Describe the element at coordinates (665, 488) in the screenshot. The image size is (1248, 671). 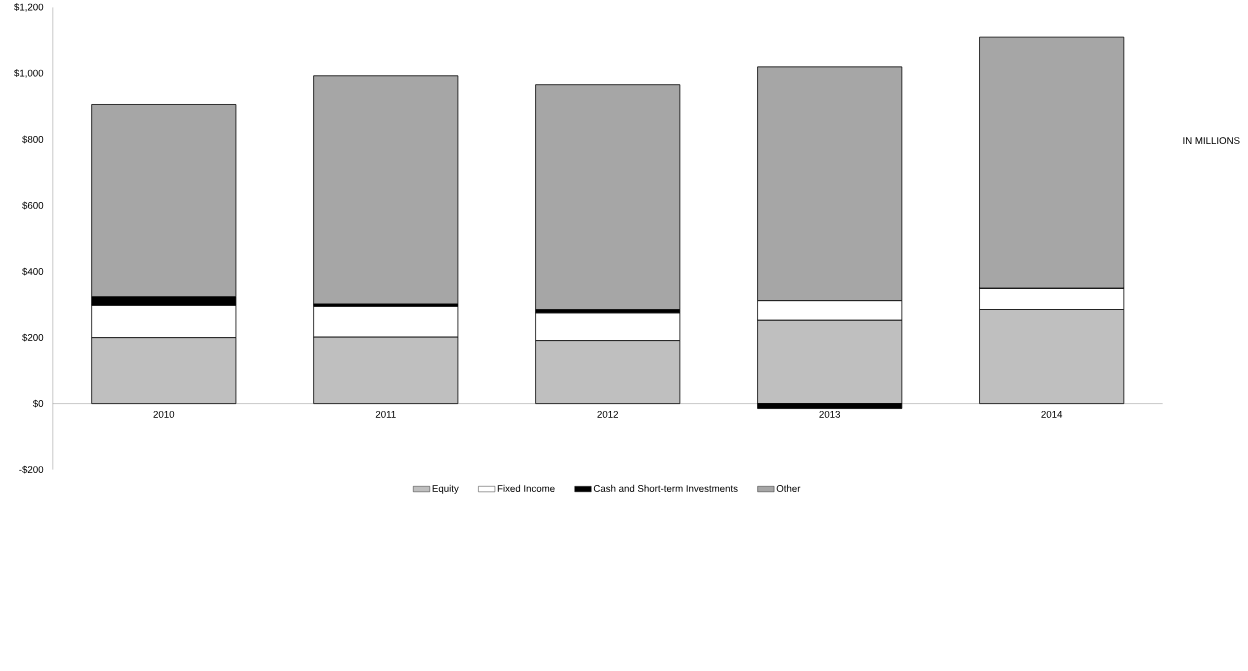
I see `legend-label: Cash and Short-term Investments` at that location.